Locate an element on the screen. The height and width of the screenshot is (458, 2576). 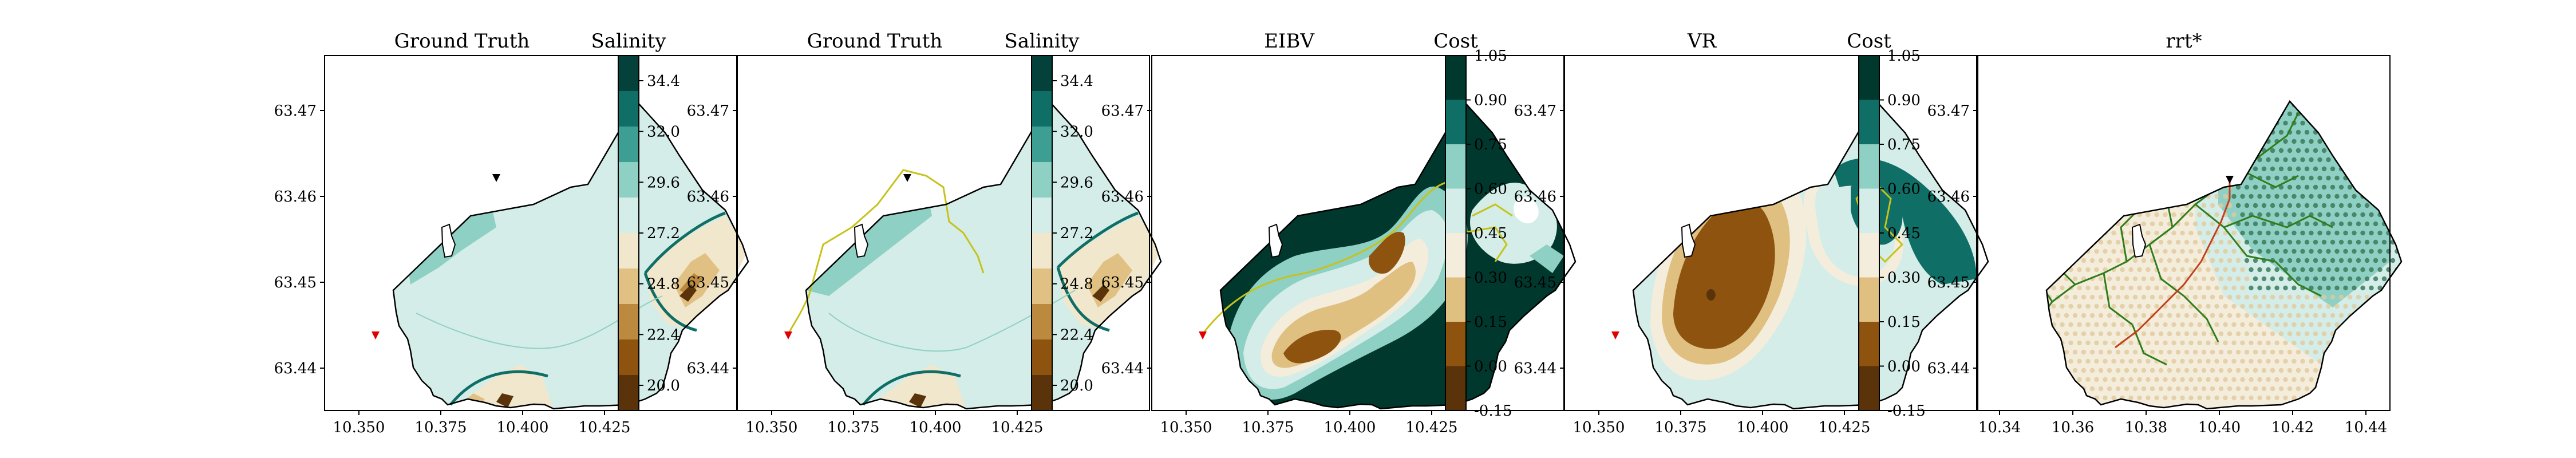
x-tick-label: 10.34 is located at coordinates (1999, 427).